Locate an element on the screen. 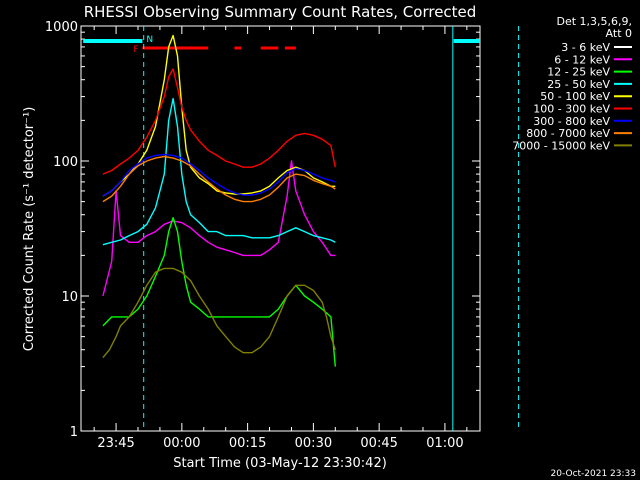 This screenshot has height=480, width=640. legend-label: 3 - 6 keV is located at coordinates (585, 47).